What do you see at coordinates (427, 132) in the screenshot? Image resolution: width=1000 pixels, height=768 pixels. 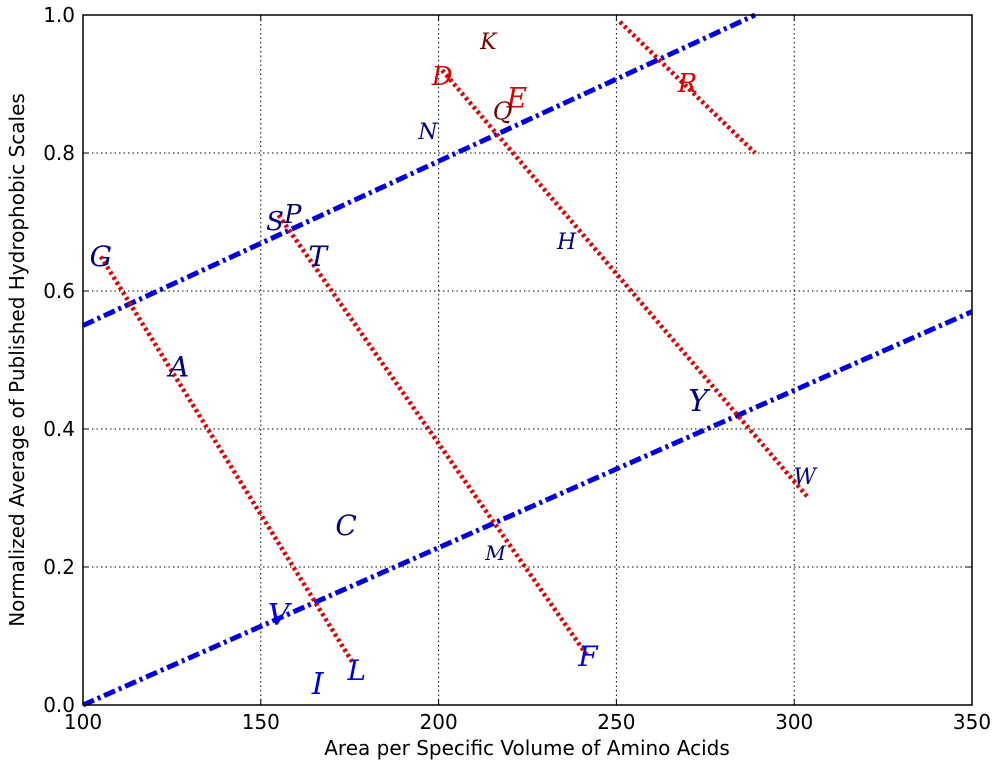 I see `point-label-n: N` at bounding box center [427, 132].